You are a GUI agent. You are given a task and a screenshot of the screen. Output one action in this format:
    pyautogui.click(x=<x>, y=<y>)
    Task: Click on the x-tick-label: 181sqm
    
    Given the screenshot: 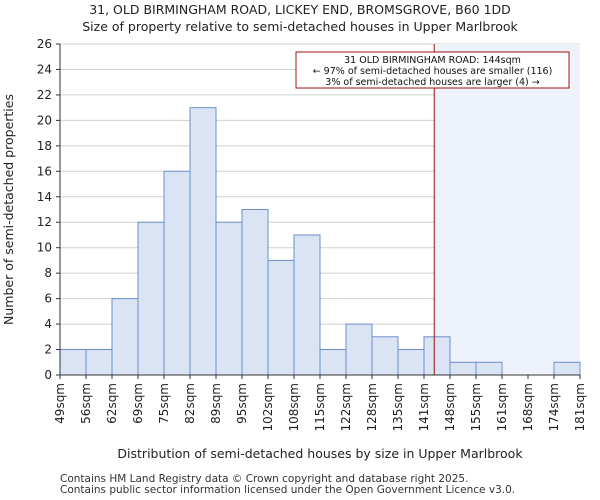 What is the action you would take?
    pyautogui.click(x=580, y=407)
    